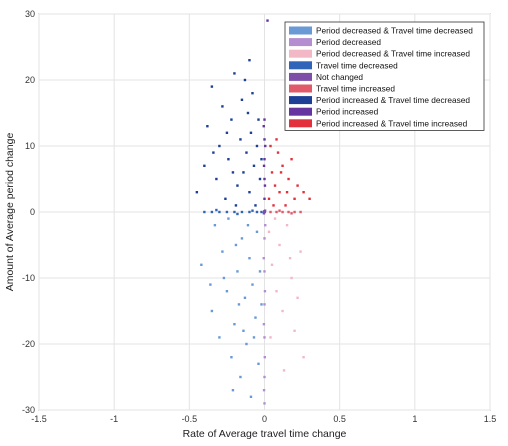  What do you see at coordinates (355, 89) in the screenshot?
I see `legend-entry: Travel time increased` at bounding box center [355, 89].